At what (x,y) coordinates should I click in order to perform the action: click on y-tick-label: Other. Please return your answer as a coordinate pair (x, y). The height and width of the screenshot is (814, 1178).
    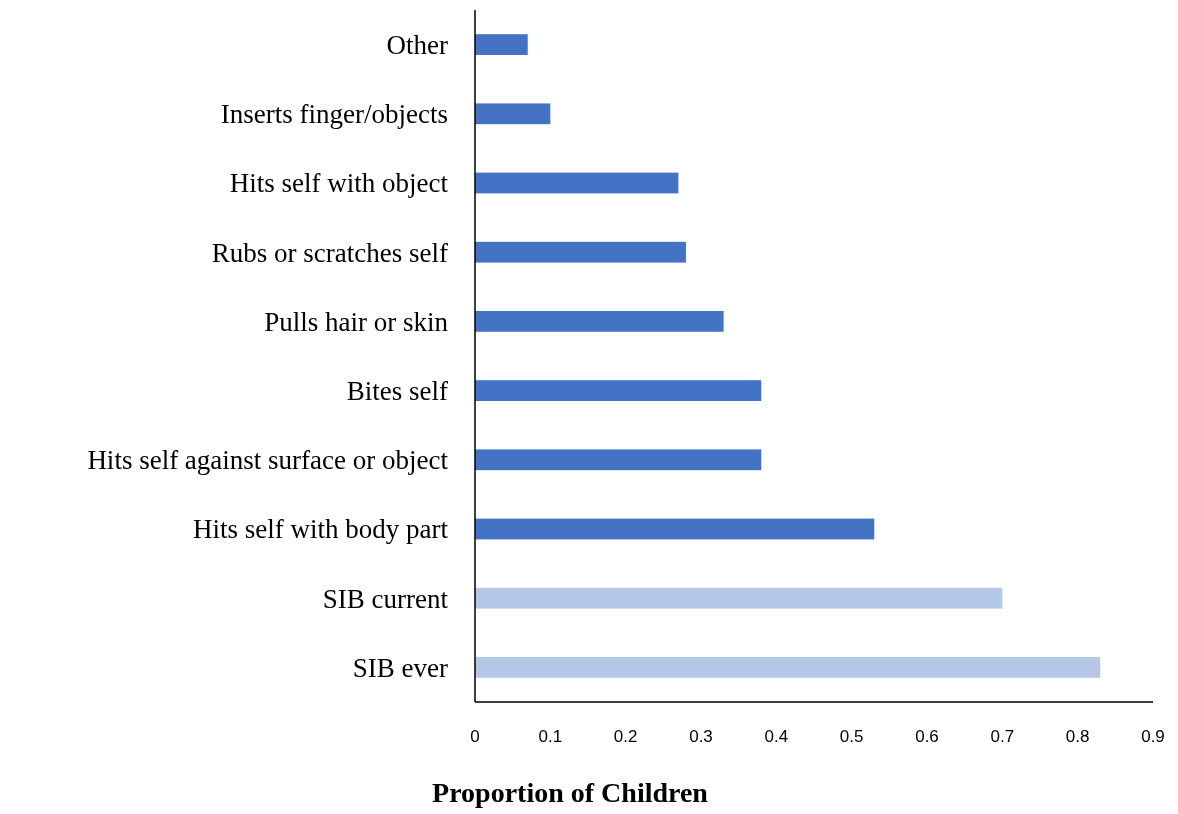
    Looking at the image, I should click on (417, 45).